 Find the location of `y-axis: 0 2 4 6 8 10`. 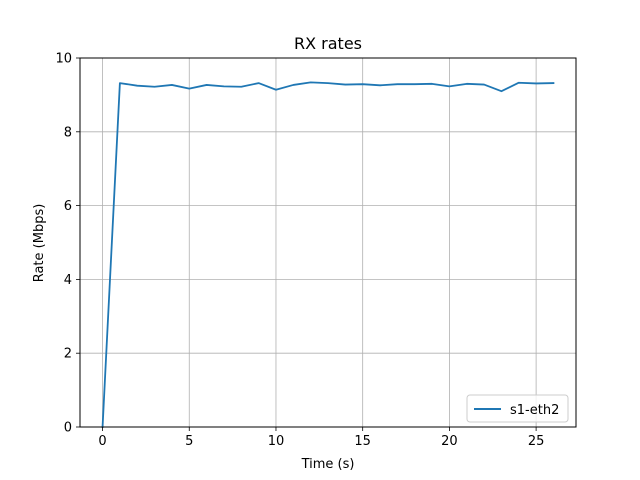

y-axis: 0 2 4 6 8 10 is located at coordinates (67, 244).